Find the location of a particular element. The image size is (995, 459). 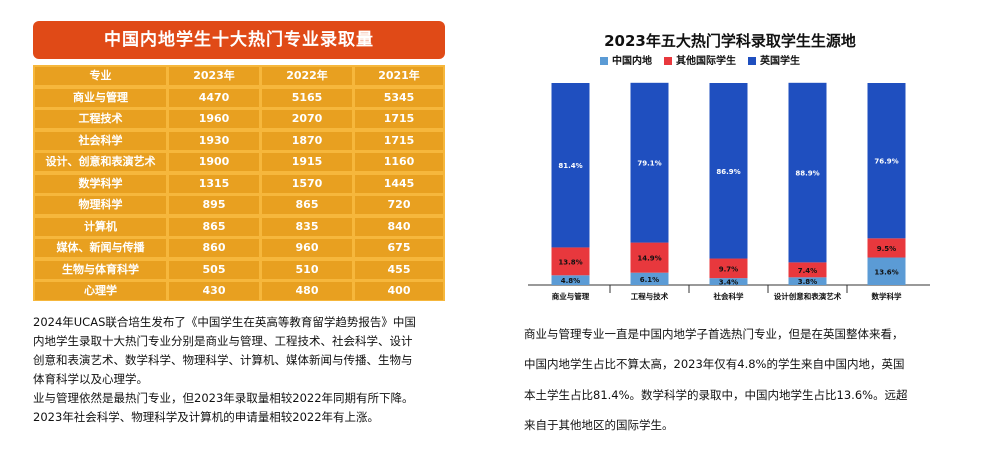

table-cell: 物理科学 is located at coordinates (100, 205).